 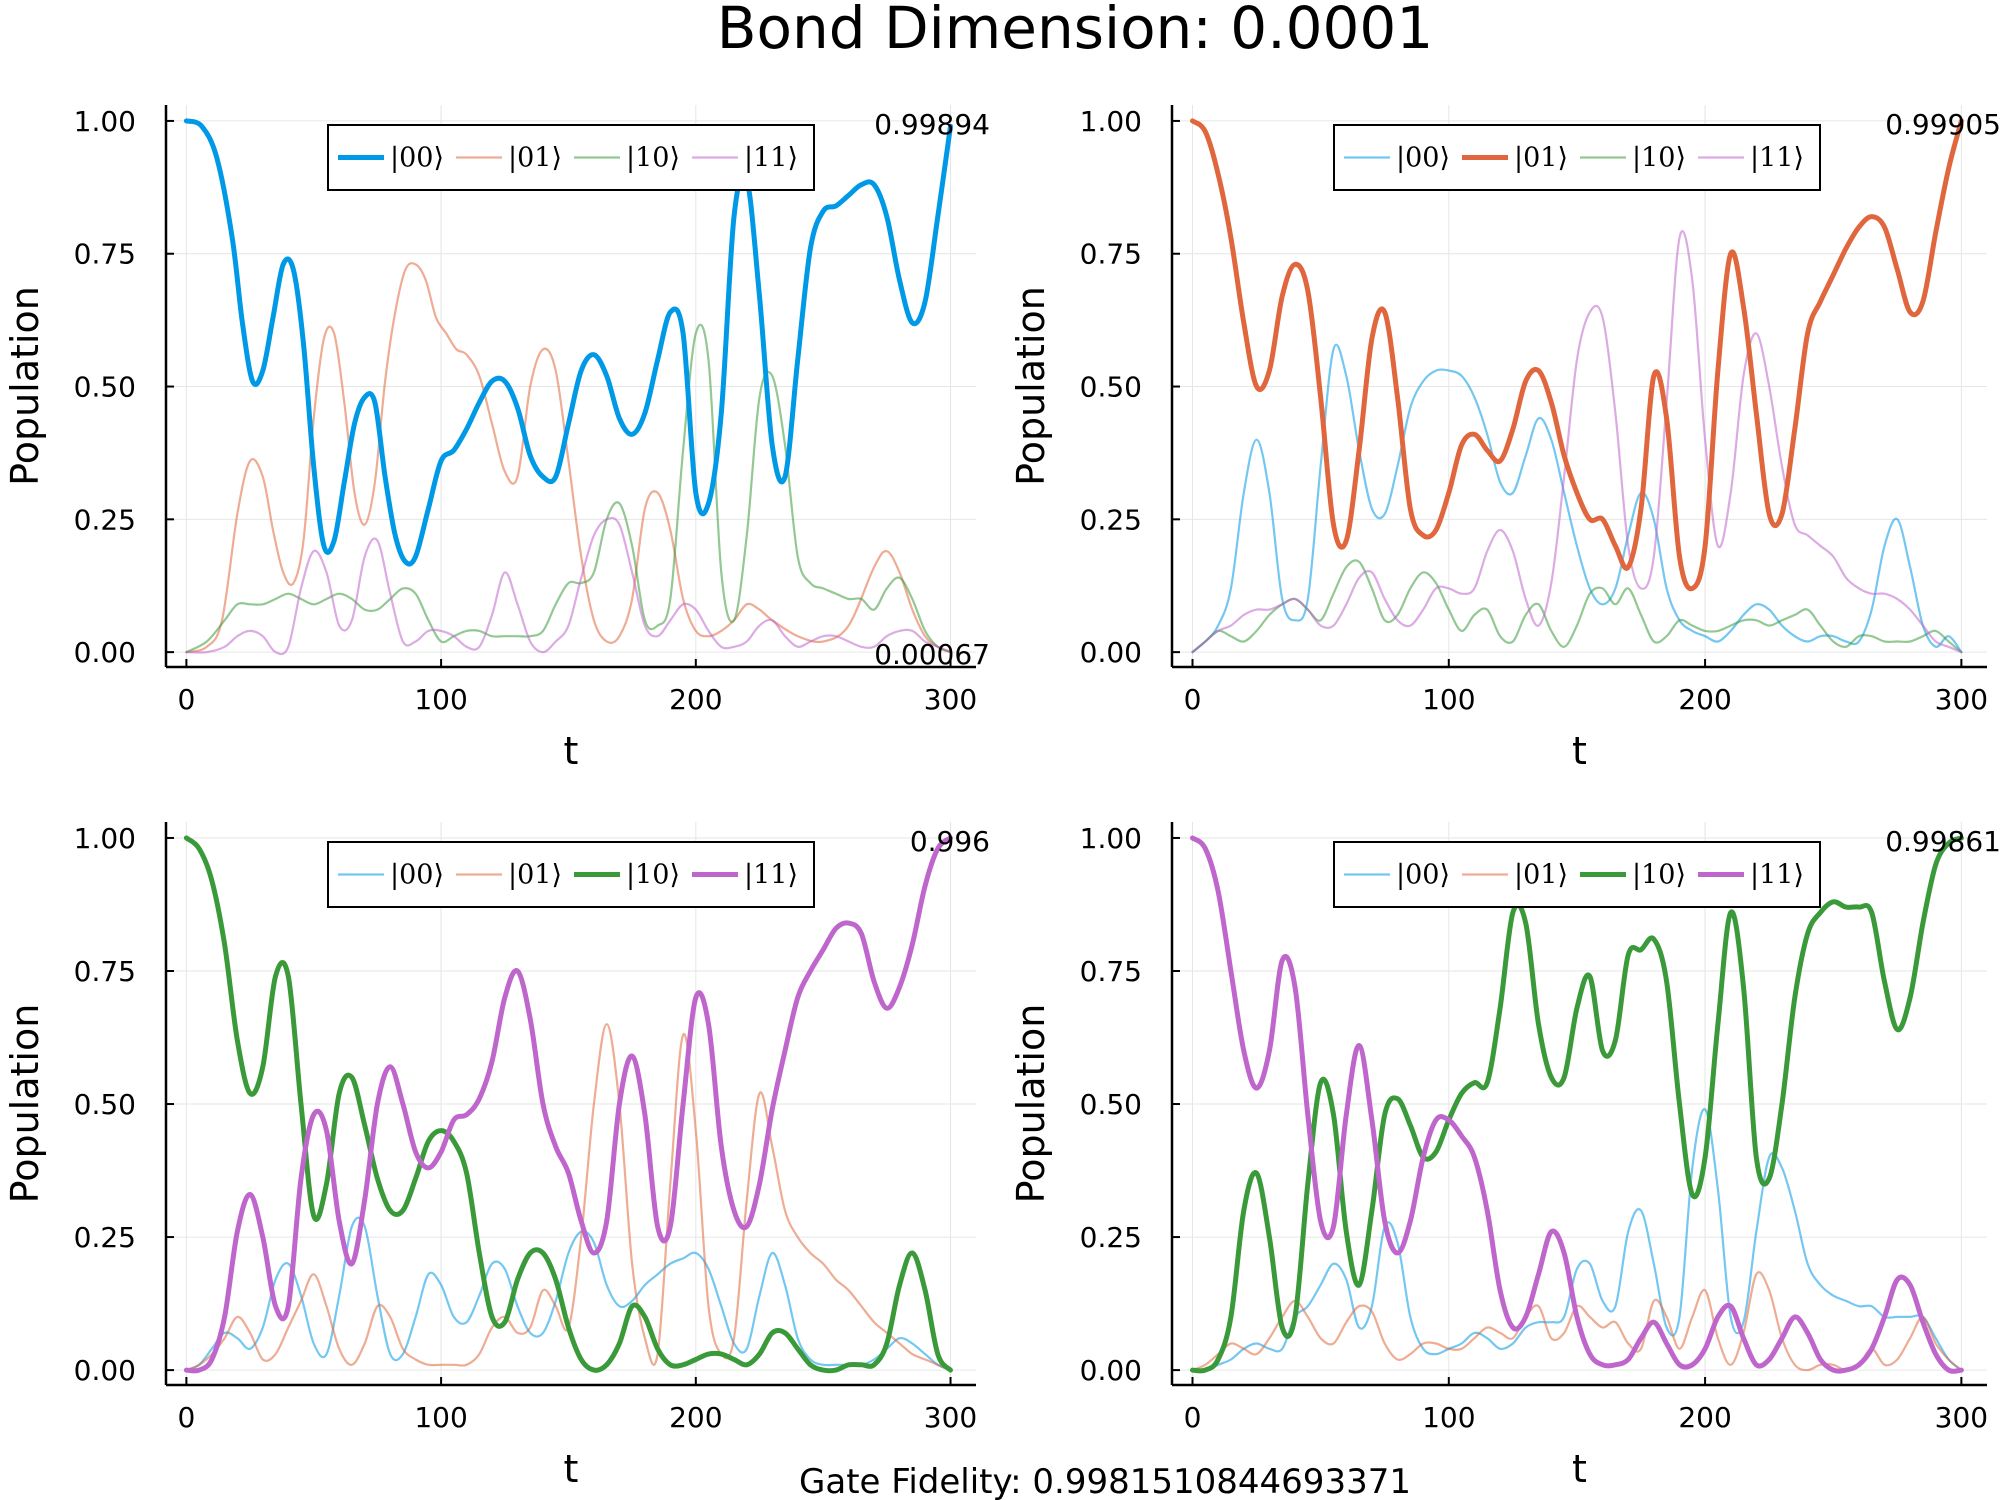 What do you see at coordinates (932, 124) in the screenshot?
I see `fidelity-annotation: 0.99894` at bounding box center [932, 124].